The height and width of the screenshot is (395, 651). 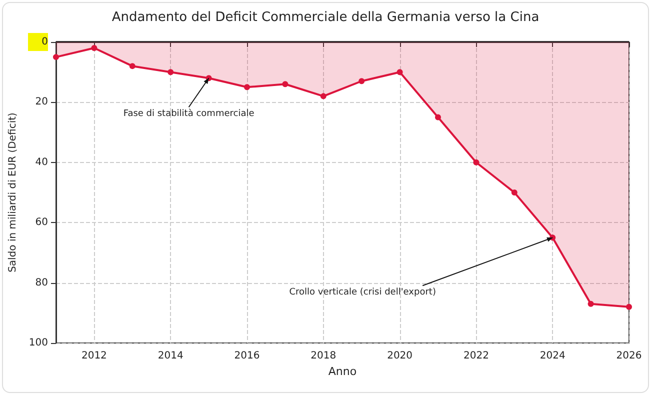 I want to click on chart-title: Andamento del Deficit Commerciale della Germania verso la Cina, so click(x=326, y=17).